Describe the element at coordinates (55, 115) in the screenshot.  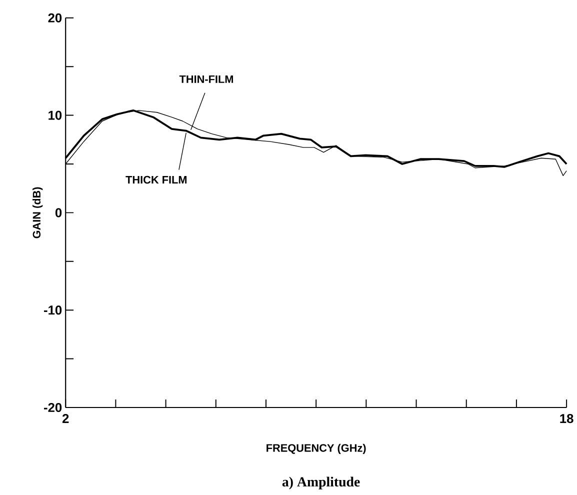
I see `y-tick-label: 10` at that location.